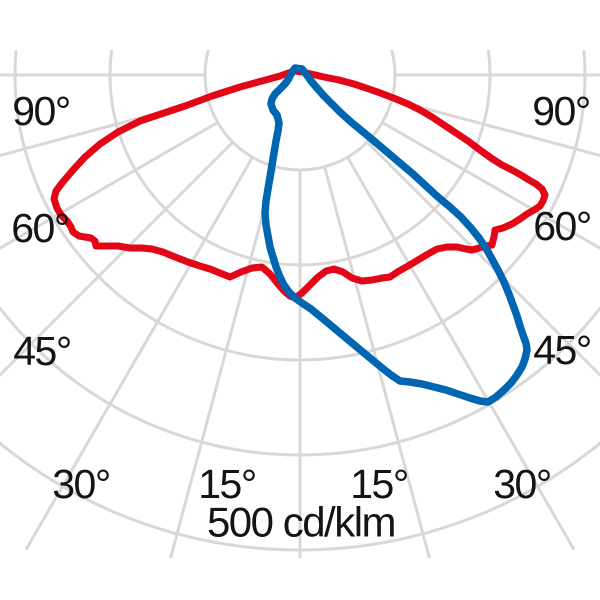  I want to click on gamma-label-60deg-right: 60°, so click(562, 226).